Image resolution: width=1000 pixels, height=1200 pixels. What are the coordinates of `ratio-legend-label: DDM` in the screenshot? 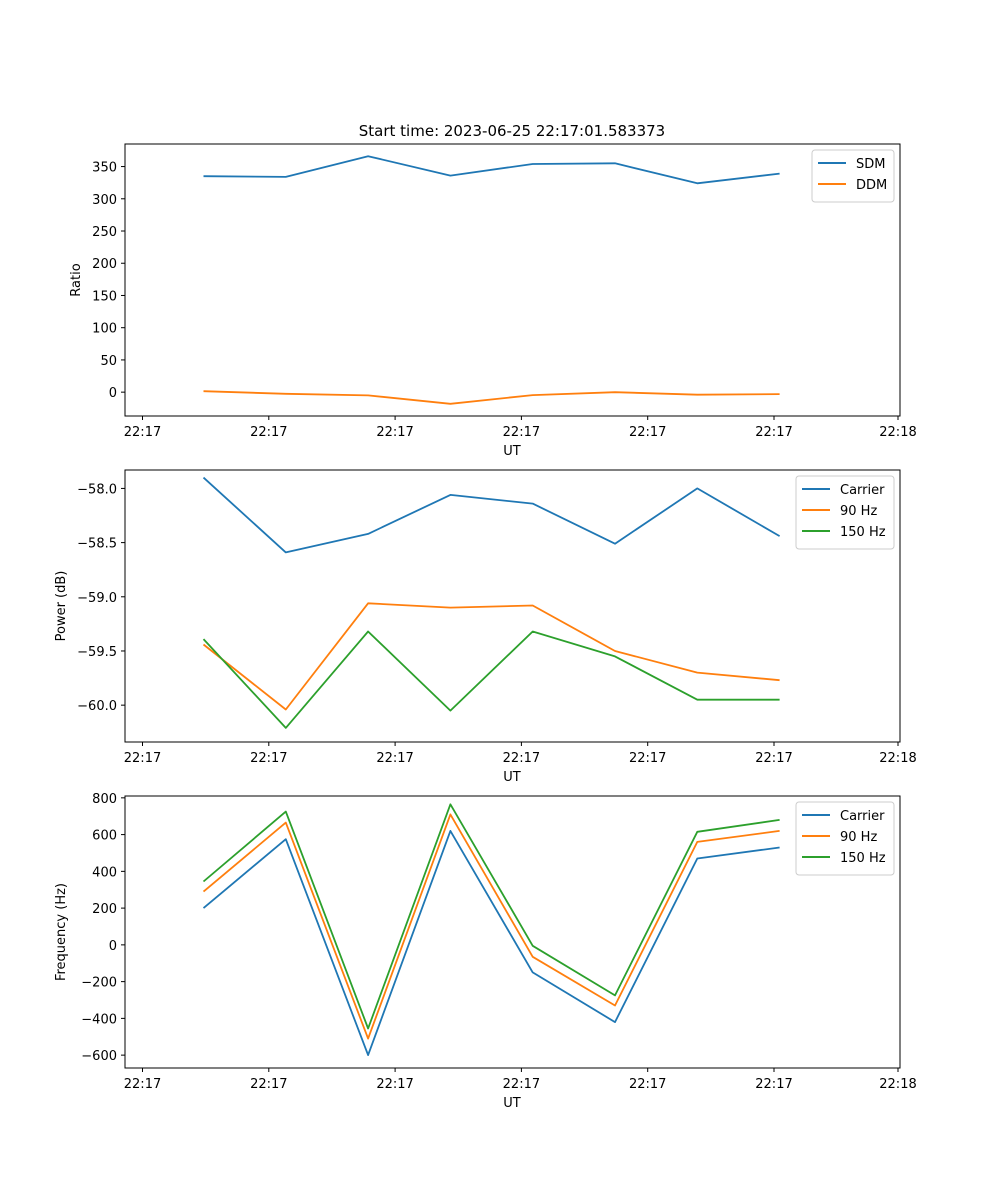 It's located at (871, 185).